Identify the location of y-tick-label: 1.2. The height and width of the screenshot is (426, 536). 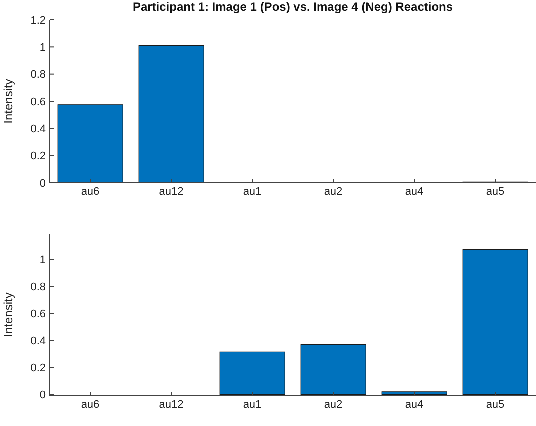
(38, 20).